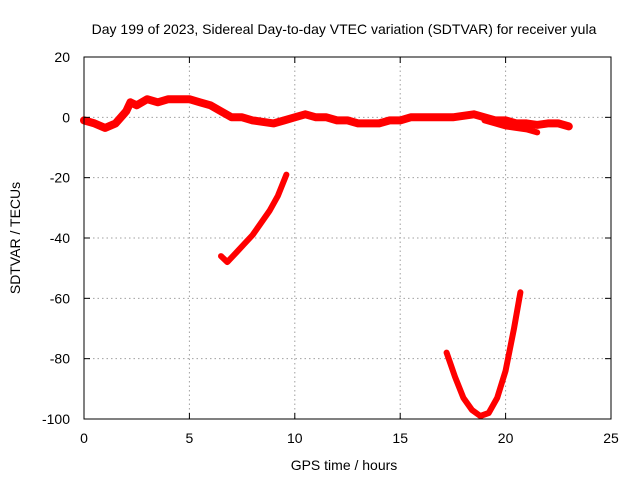 The image size is (640, 480). I want to click on series-lower-branch, so click(511, 126).